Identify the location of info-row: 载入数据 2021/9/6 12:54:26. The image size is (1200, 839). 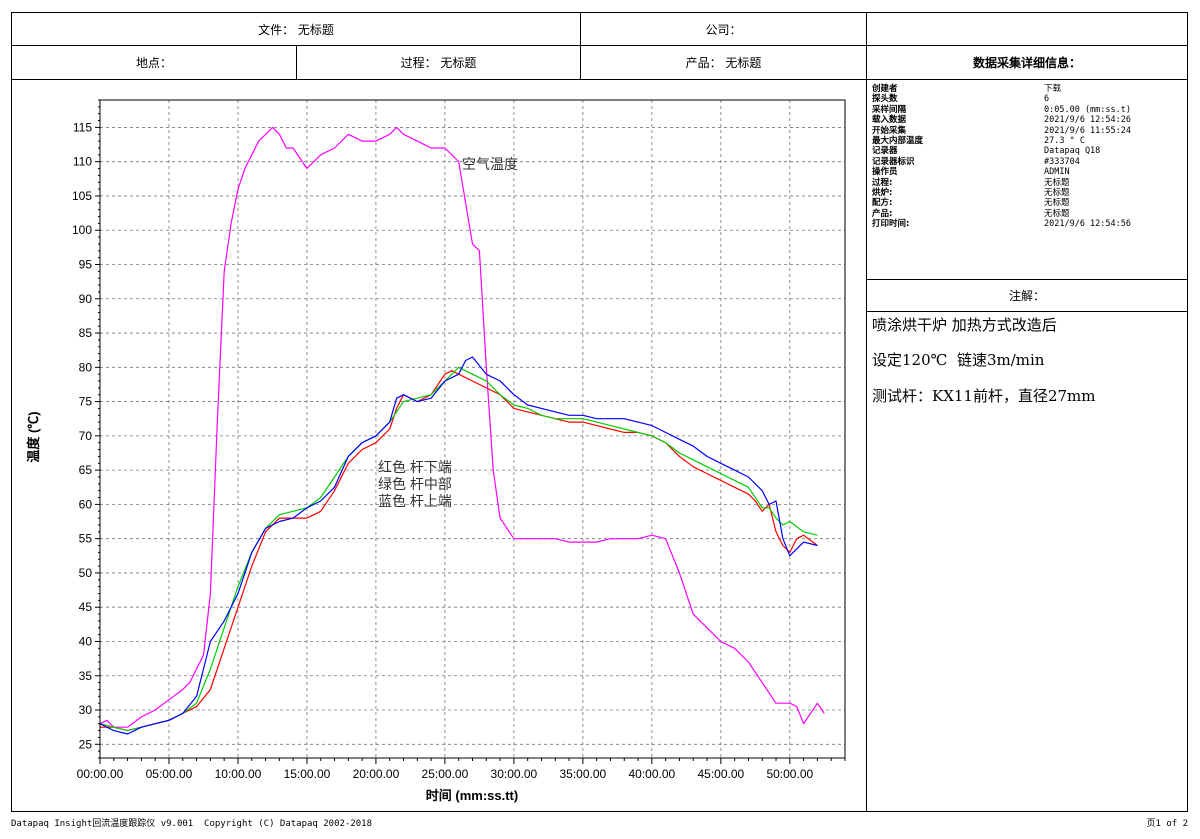
(1032, 120).